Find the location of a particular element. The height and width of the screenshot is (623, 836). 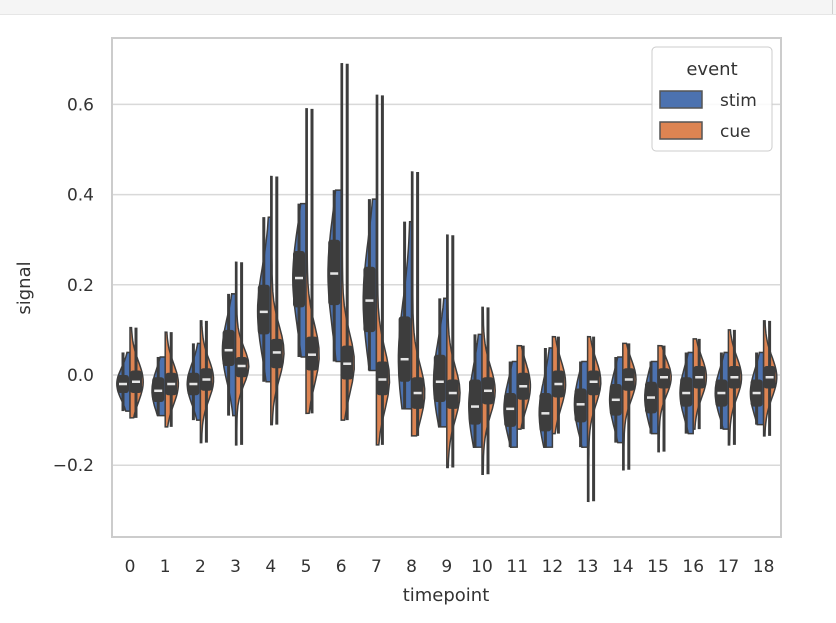

x-tick-label: 0 is located at coordinates (130, 567).